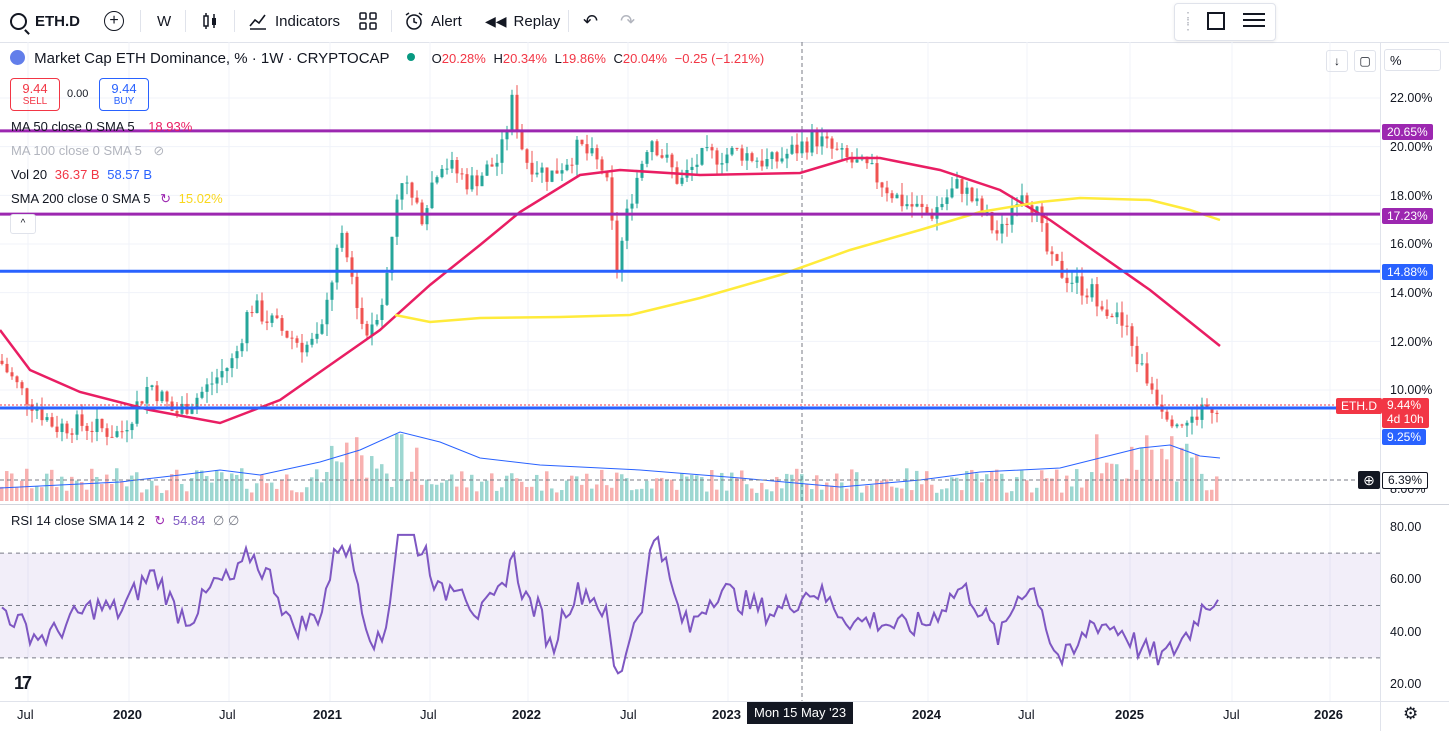 The image size is (1449, 731). Describe the element at coordinates (590, 21) in the screenshot. I see `undo-button: ↶` at that location.